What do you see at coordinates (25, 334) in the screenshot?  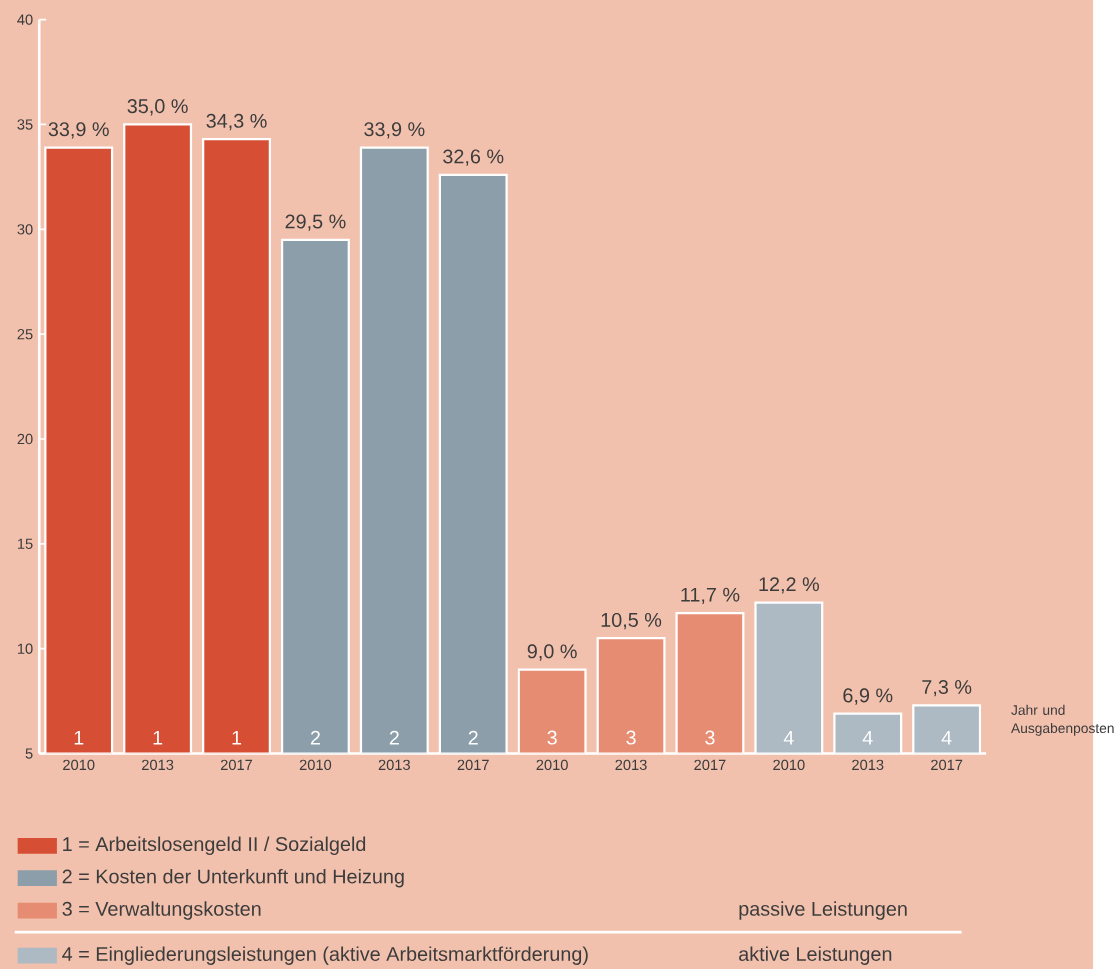 I see `y-tick-label: 25` at bounding box center [25, 334].